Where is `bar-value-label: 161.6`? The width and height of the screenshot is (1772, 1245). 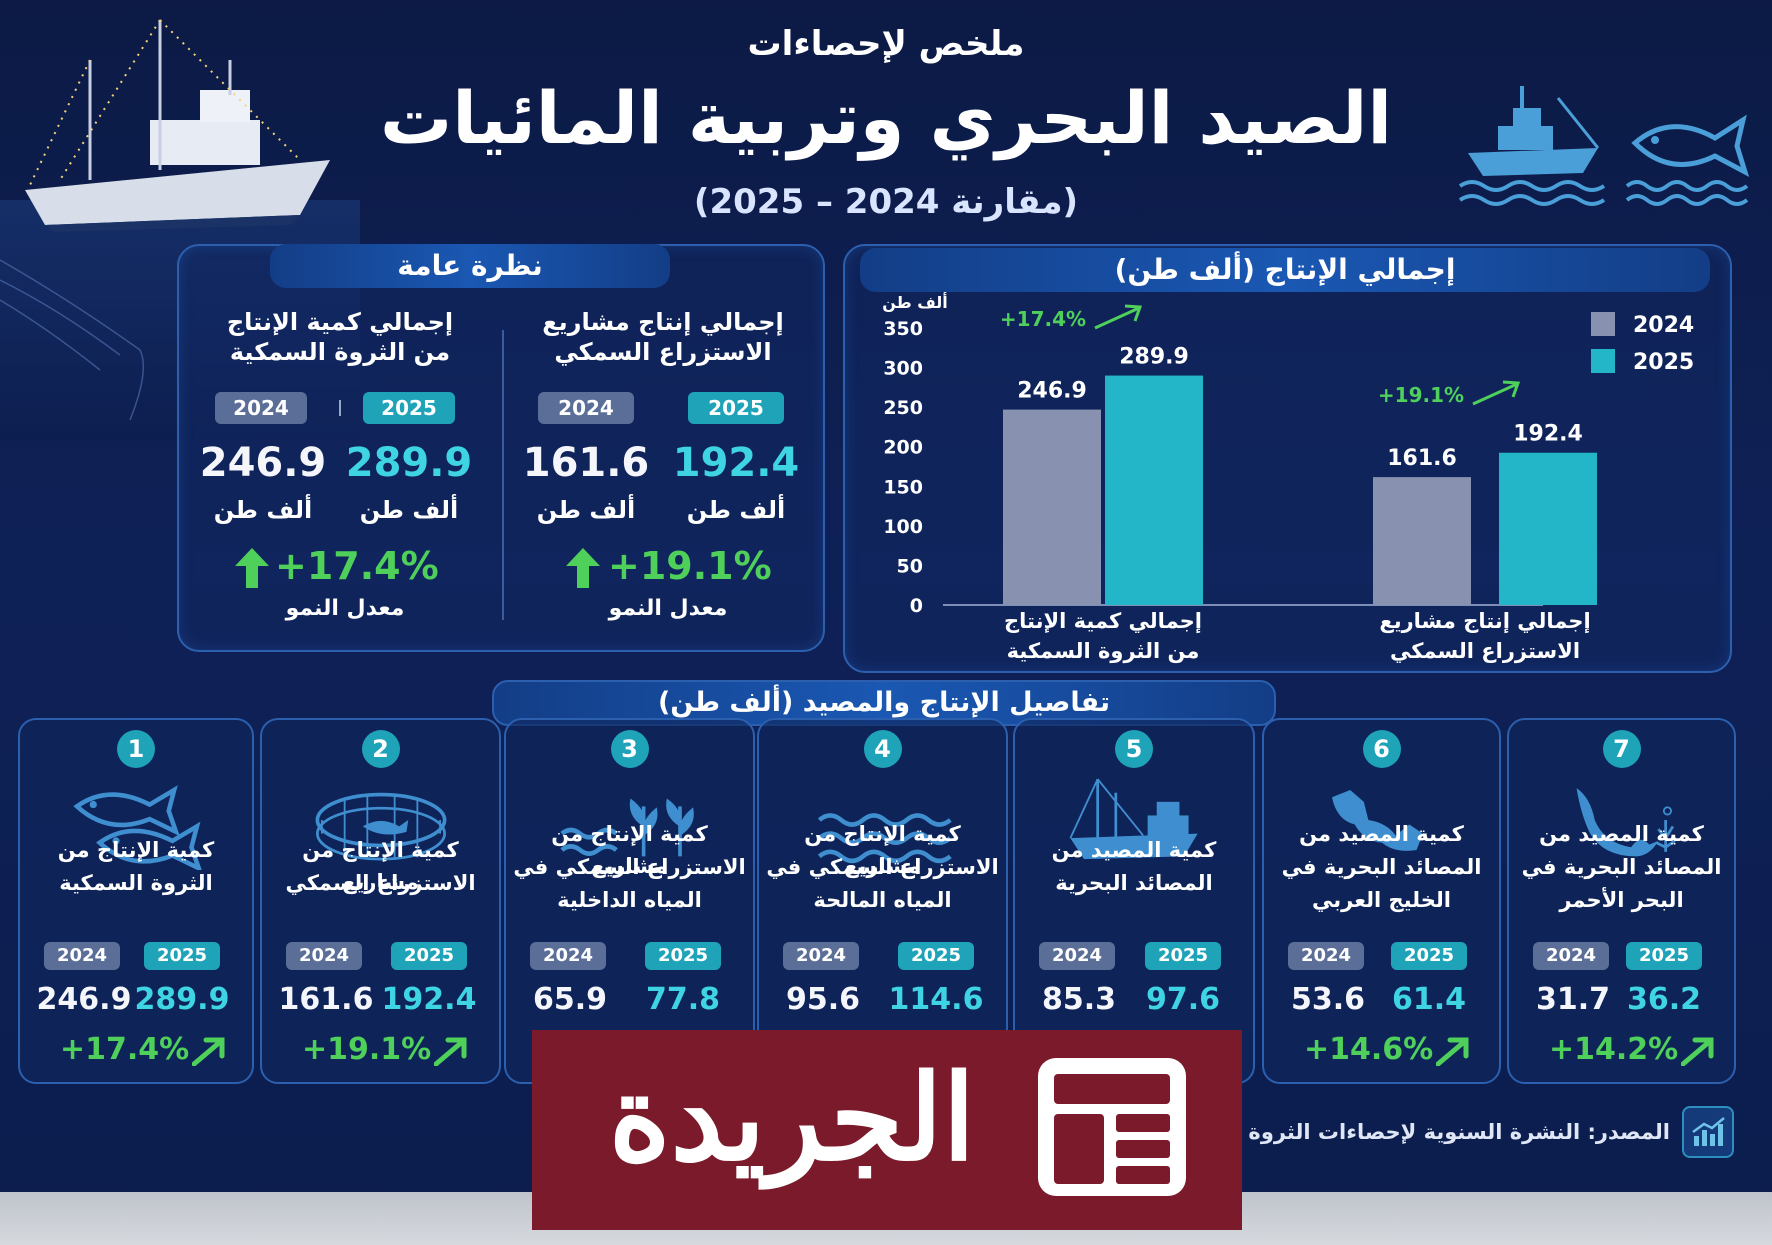 bar-value-label: 161.6 is located at coordinates (1422, 458).